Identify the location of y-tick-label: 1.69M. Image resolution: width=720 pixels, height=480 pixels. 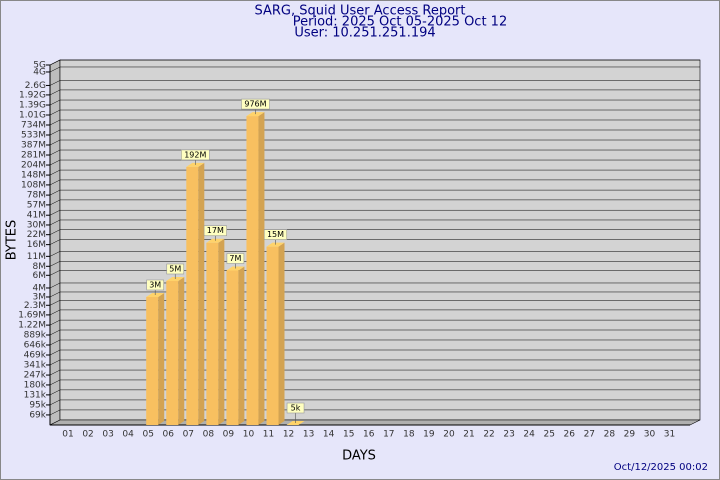
(32, 315).